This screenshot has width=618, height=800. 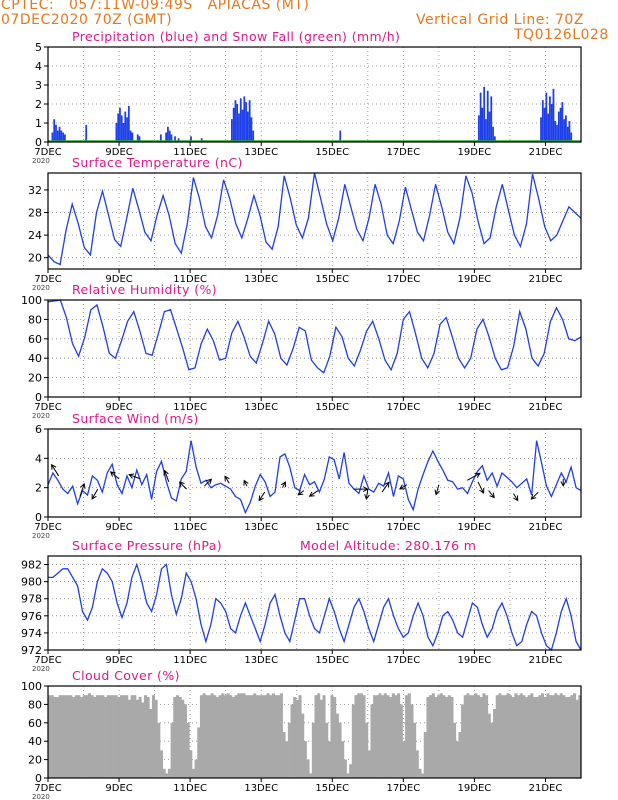 What do you see at coordinates (38, 104) in the screenshot?
I see `y-tick-label: 2` at bounding box center [38, 104].